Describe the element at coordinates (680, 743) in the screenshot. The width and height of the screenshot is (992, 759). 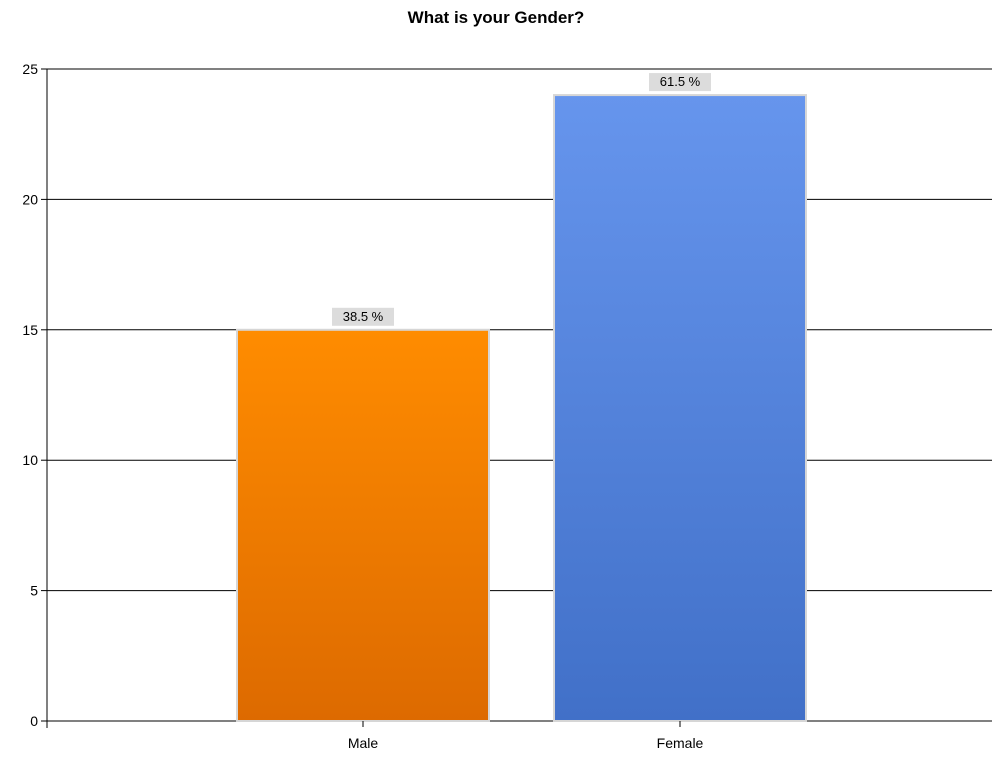
I see `x-tick-label: Female` at that location.